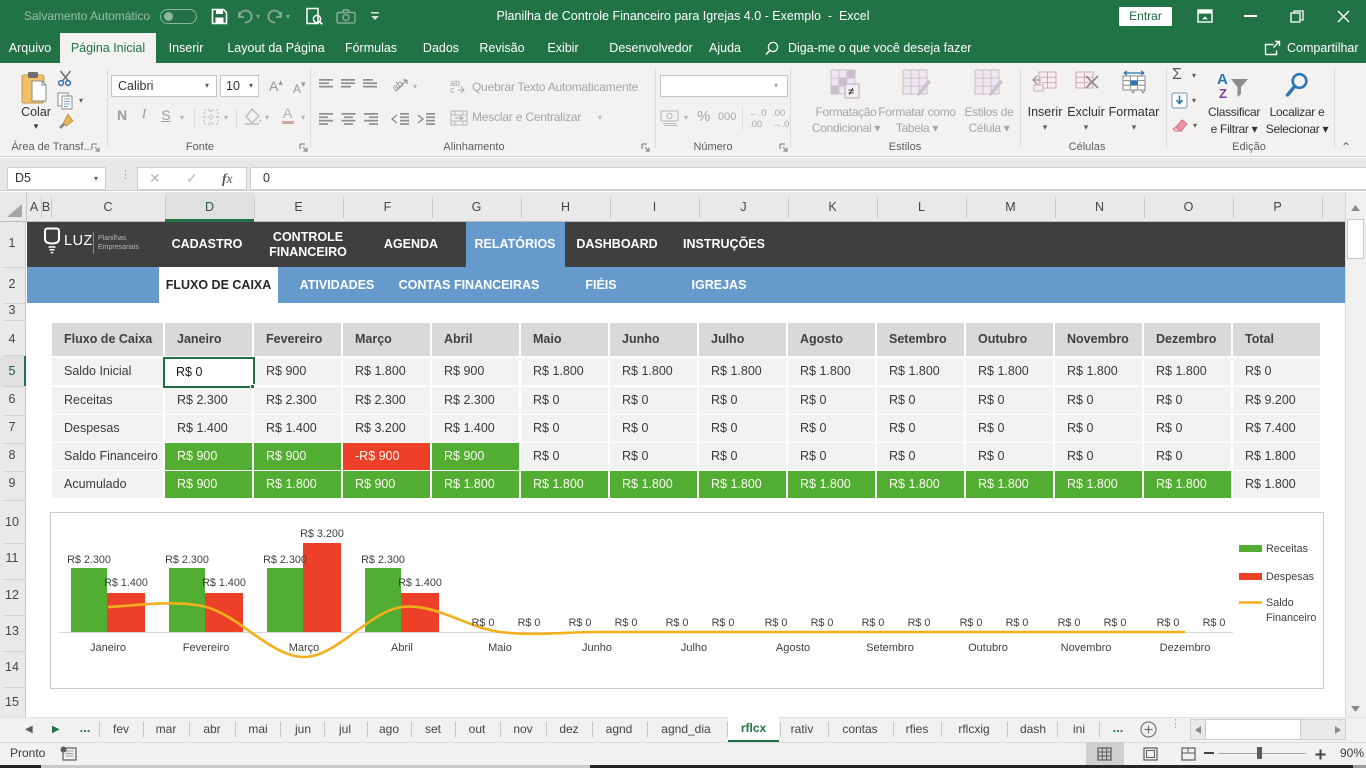 This screenshot has height=768, width=1366. I want to click on svg-text: ab, so click(455, 83).